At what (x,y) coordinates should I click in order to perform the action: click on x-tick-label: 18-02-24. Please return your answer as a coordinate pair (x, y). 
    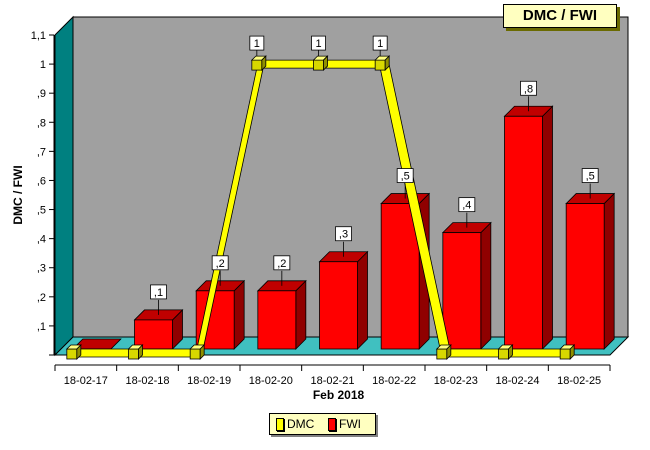
    Looking at the image, I should click on (517, 381).